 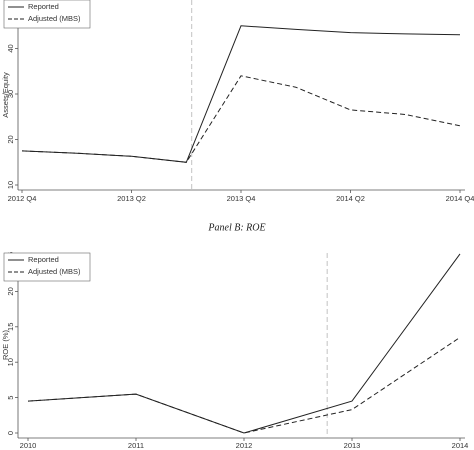 What do you see at coordinates (460, 198) in the screenshot?
I see `x-tick-label: 2014 Q4` at bounding box center [460, 198].